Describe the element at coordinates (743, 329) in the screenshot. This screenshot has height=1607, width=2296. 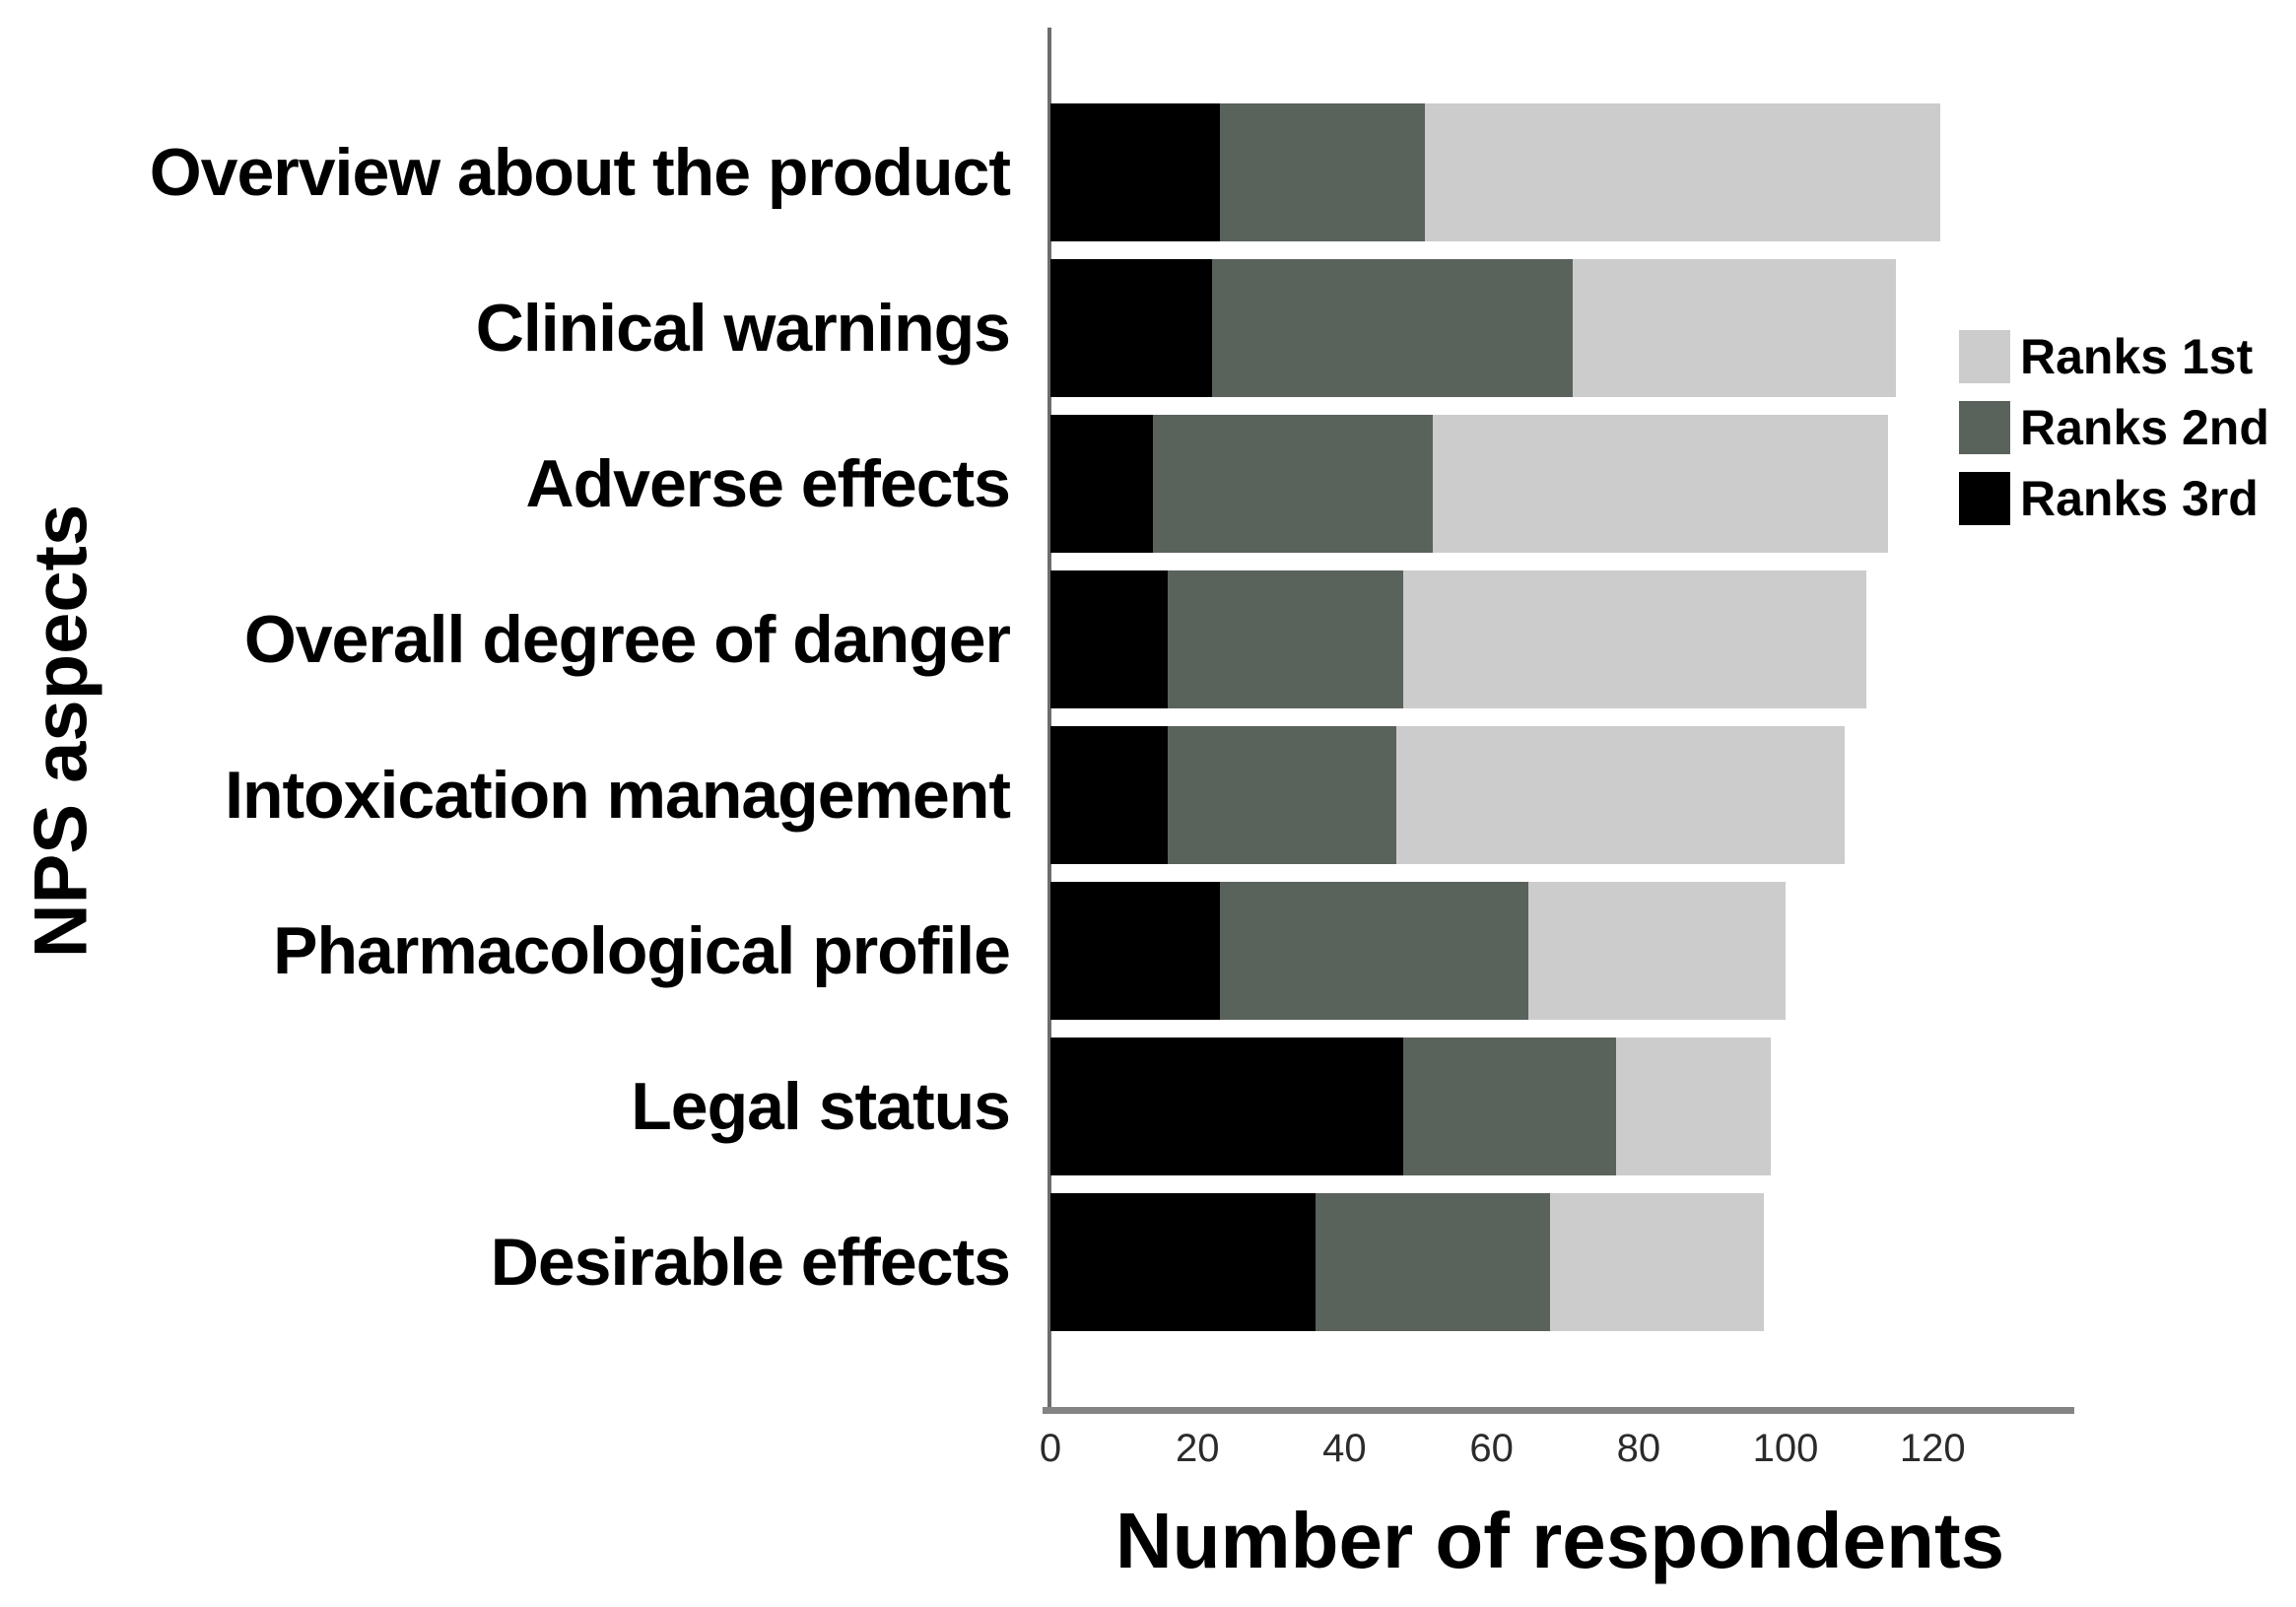
I see `category-label: Clinical warnings` at that location.